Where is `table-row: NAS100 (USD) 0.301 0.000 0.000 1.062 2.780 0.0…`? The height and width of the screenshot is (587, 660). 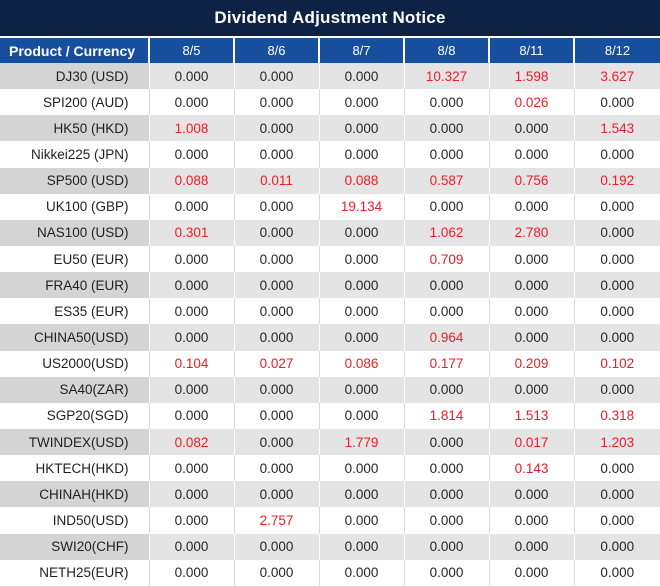 table-row: NAS100 (USD) 0.301 0.000 0.000 1.062 2.780 0.0… is located at coordinates (330, 232).